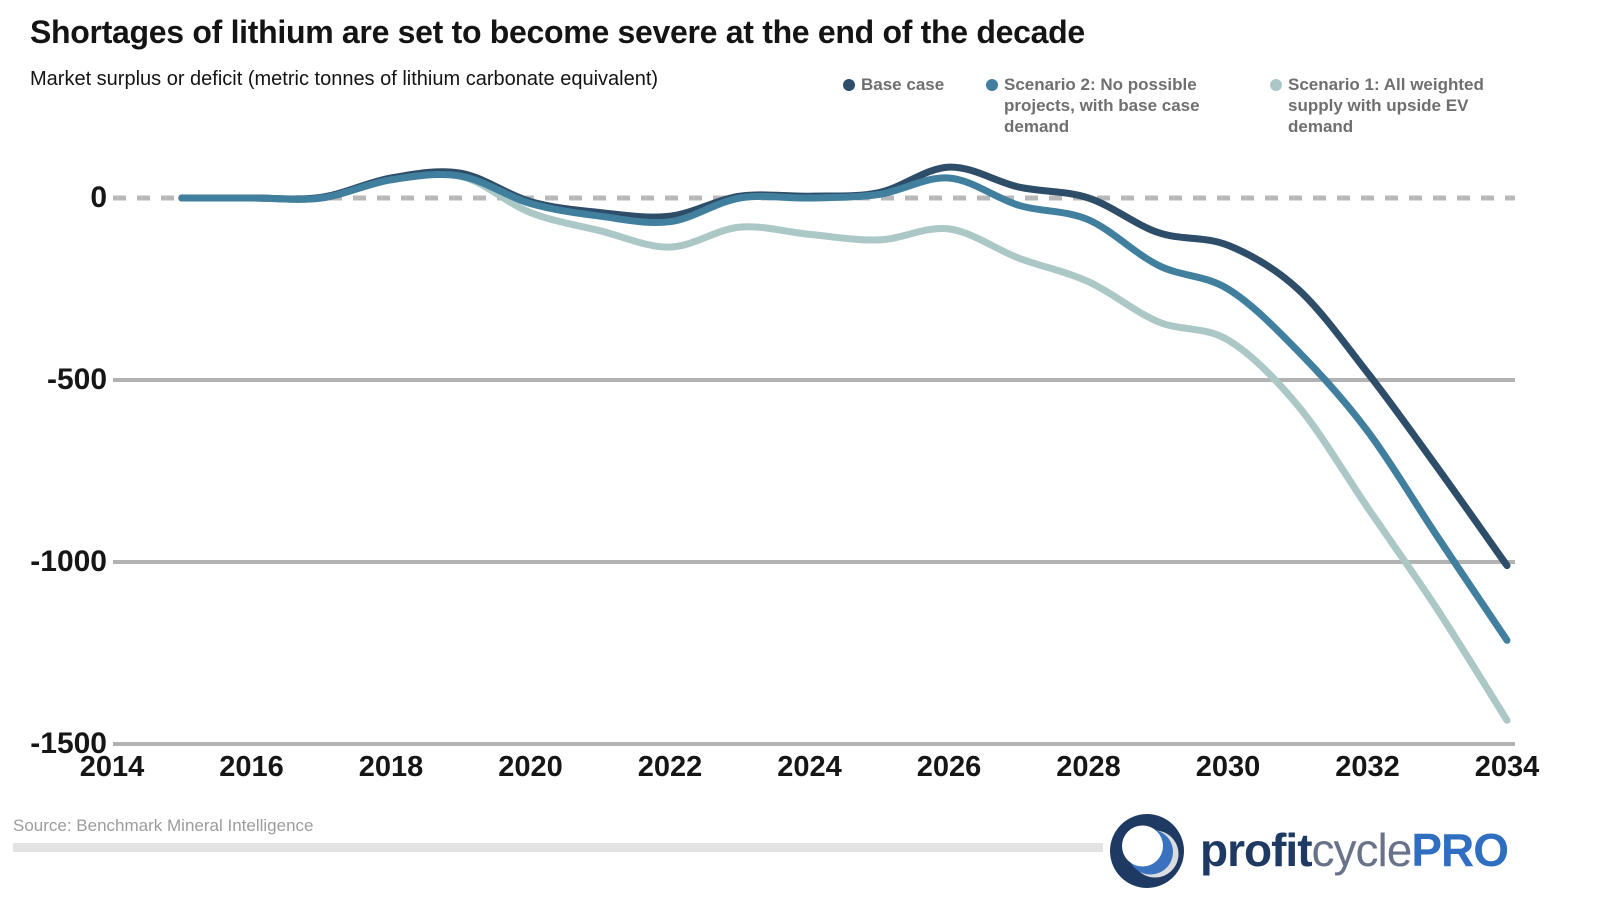 The image size is (1600, 900). I want to click on logo-word-pro: PRO, so click(1460, 850).